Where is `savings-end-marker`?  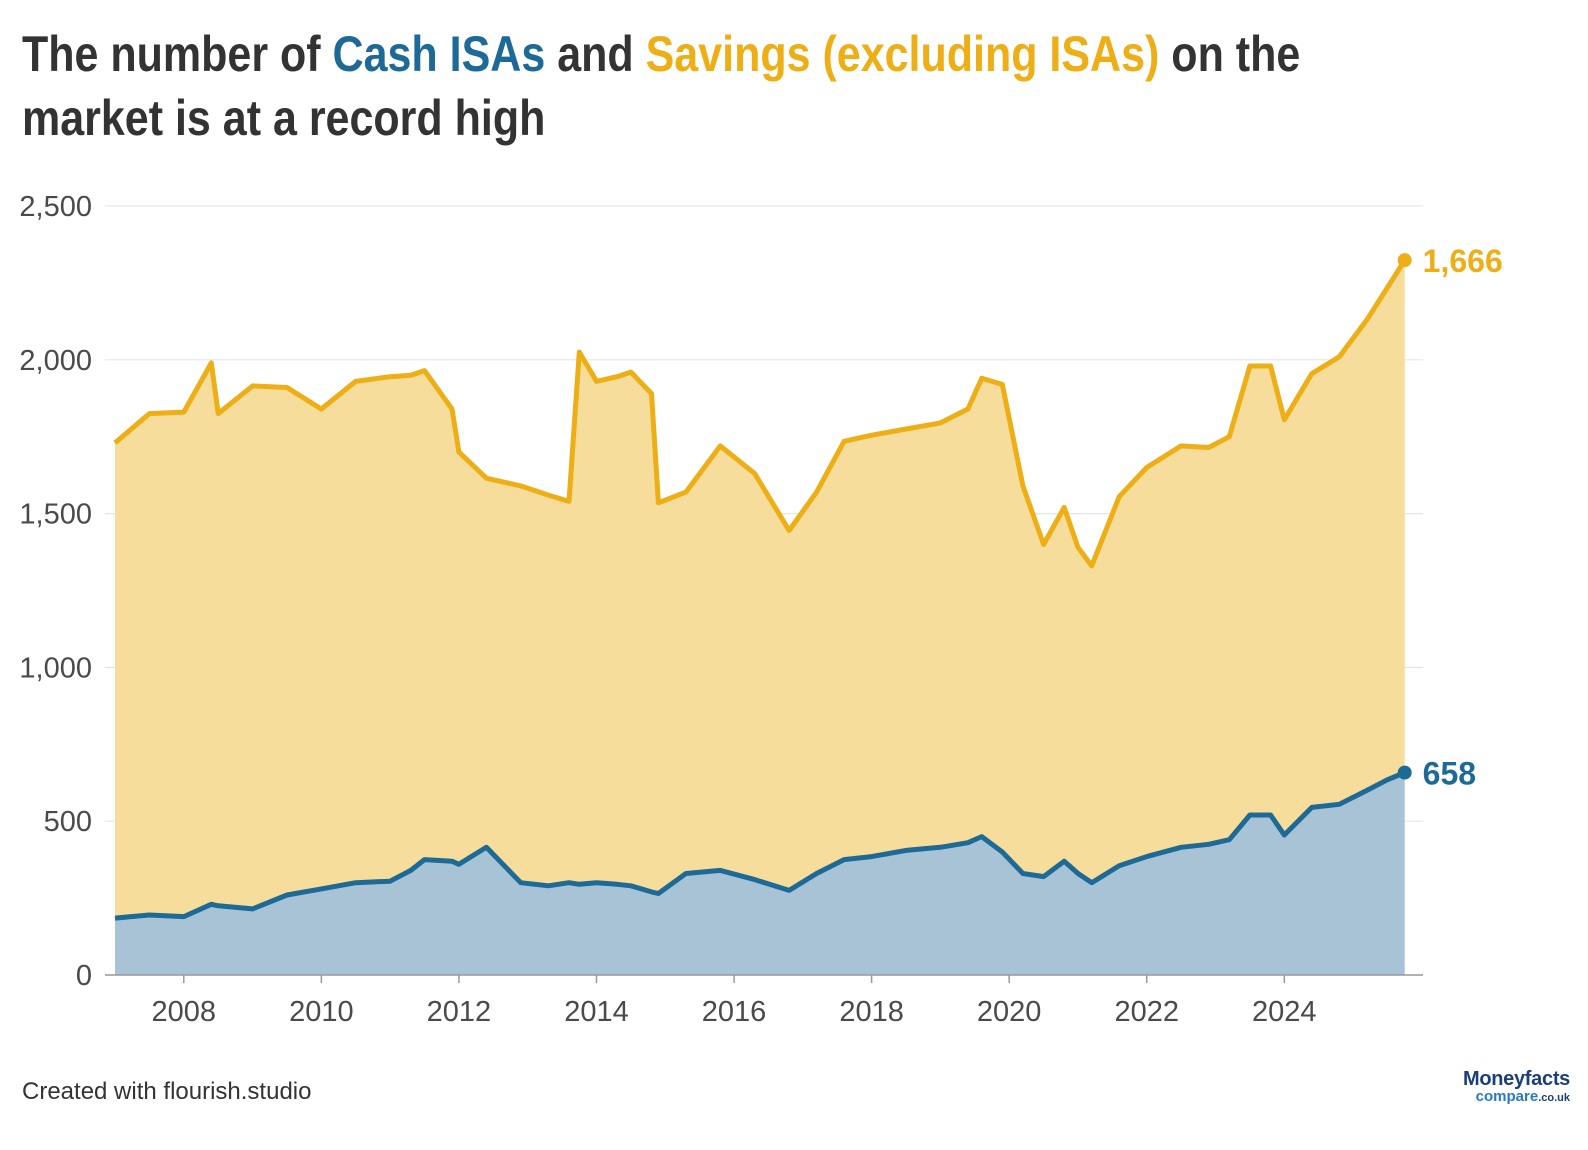 savings-end-marker is located at coordinates (1404, 260).